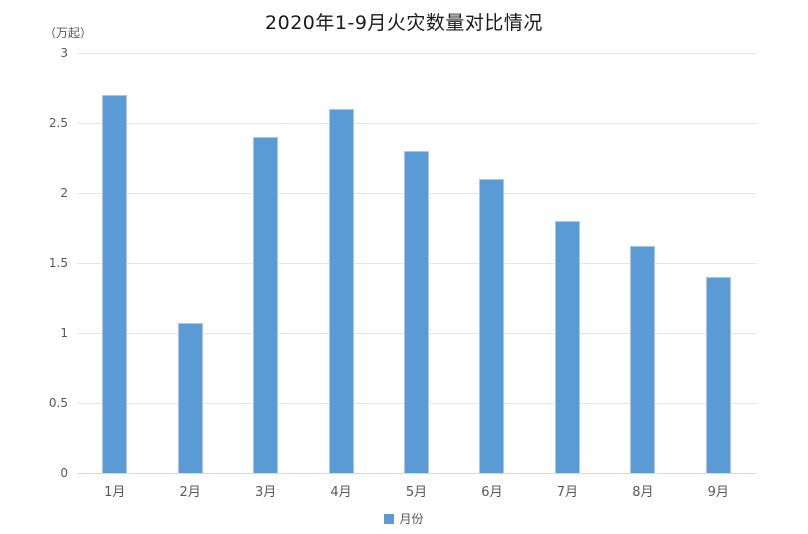 The width and height of the screenshot is (808, 534). I want to click on legend-label: 月份, so click(411, 519).